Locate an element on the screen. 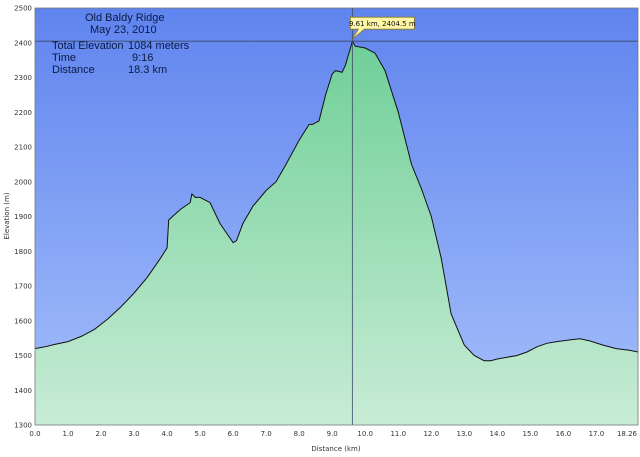 The height and width of the screenshot is (457, 640). x-tick-label: 9.0 is located at coordinates (332, 434).